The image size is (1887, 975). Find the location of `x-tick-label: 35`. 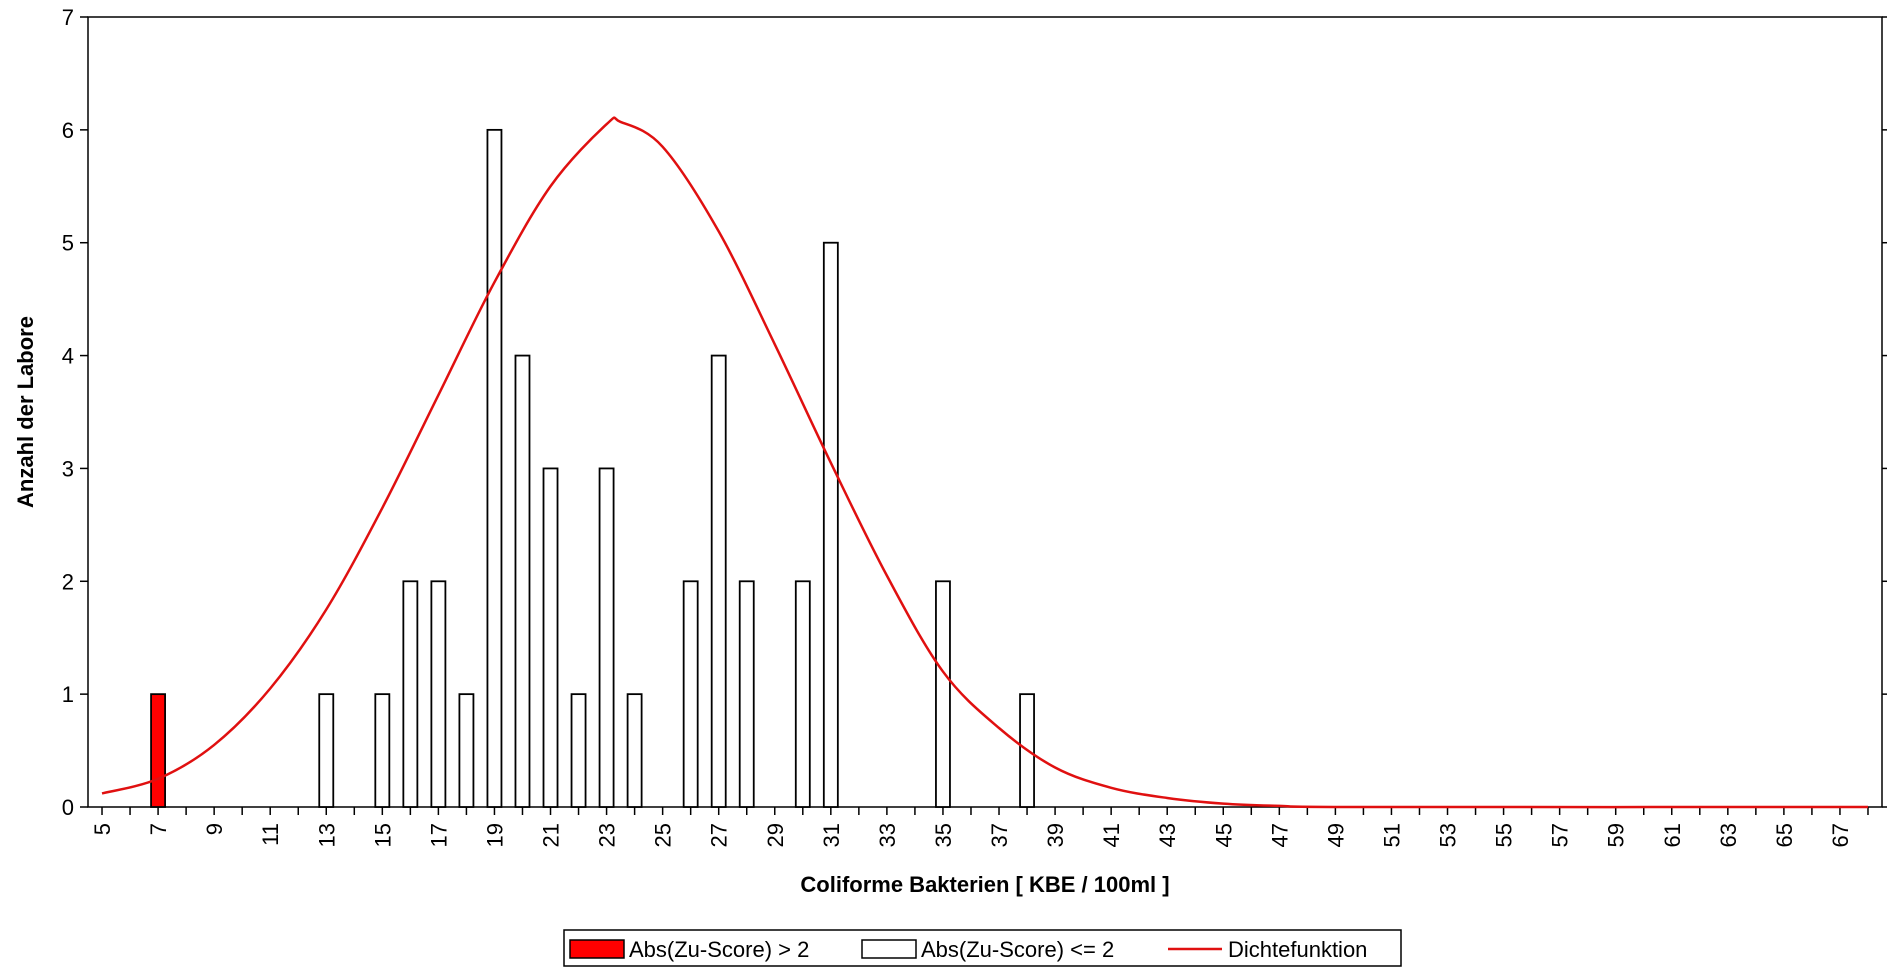

x-tick-label: 35 is located at coordinates (943, 835).